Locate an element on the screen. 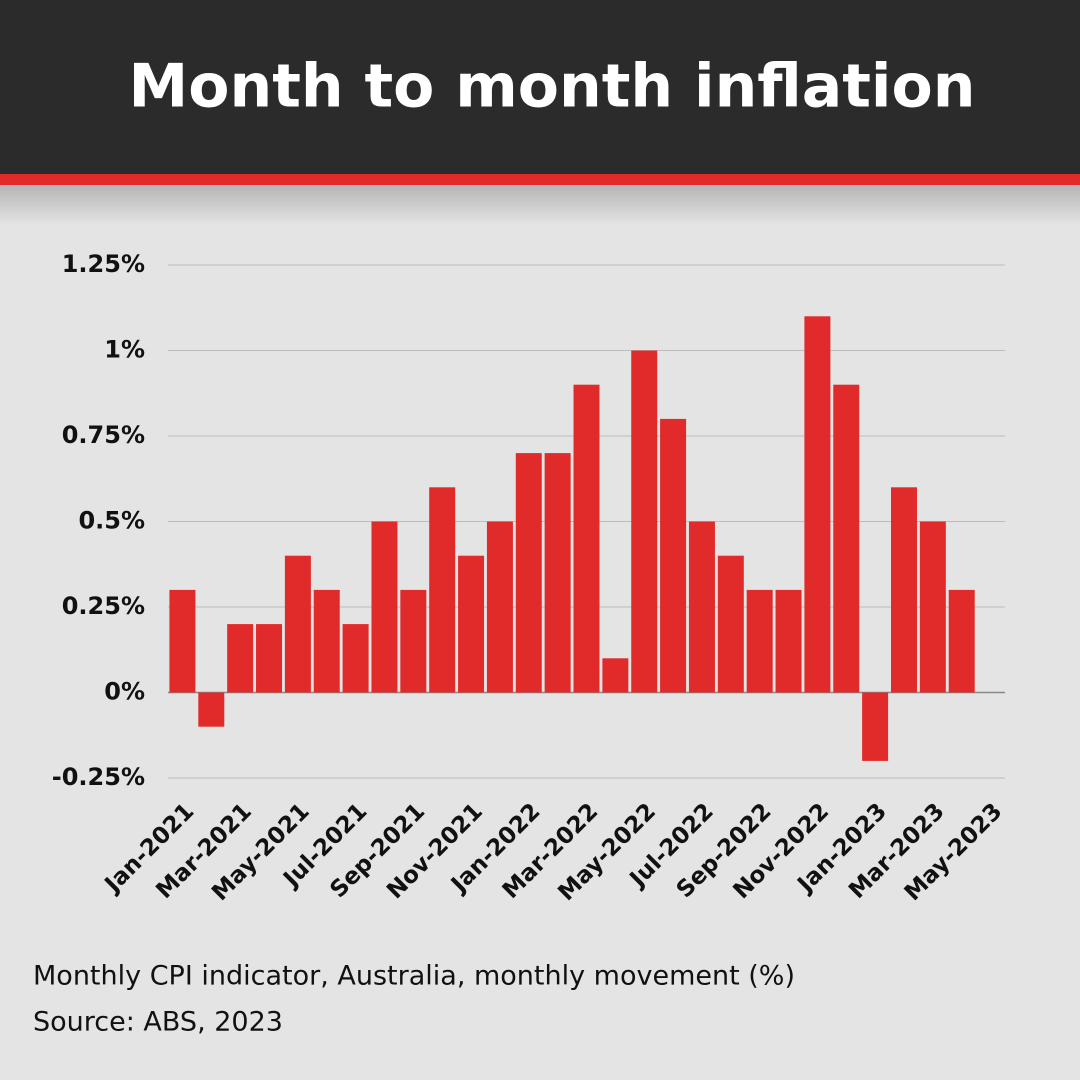 This screenshot has height=1080, width=1080. y-tick-label: 1% is located at coordinates (124, 350).